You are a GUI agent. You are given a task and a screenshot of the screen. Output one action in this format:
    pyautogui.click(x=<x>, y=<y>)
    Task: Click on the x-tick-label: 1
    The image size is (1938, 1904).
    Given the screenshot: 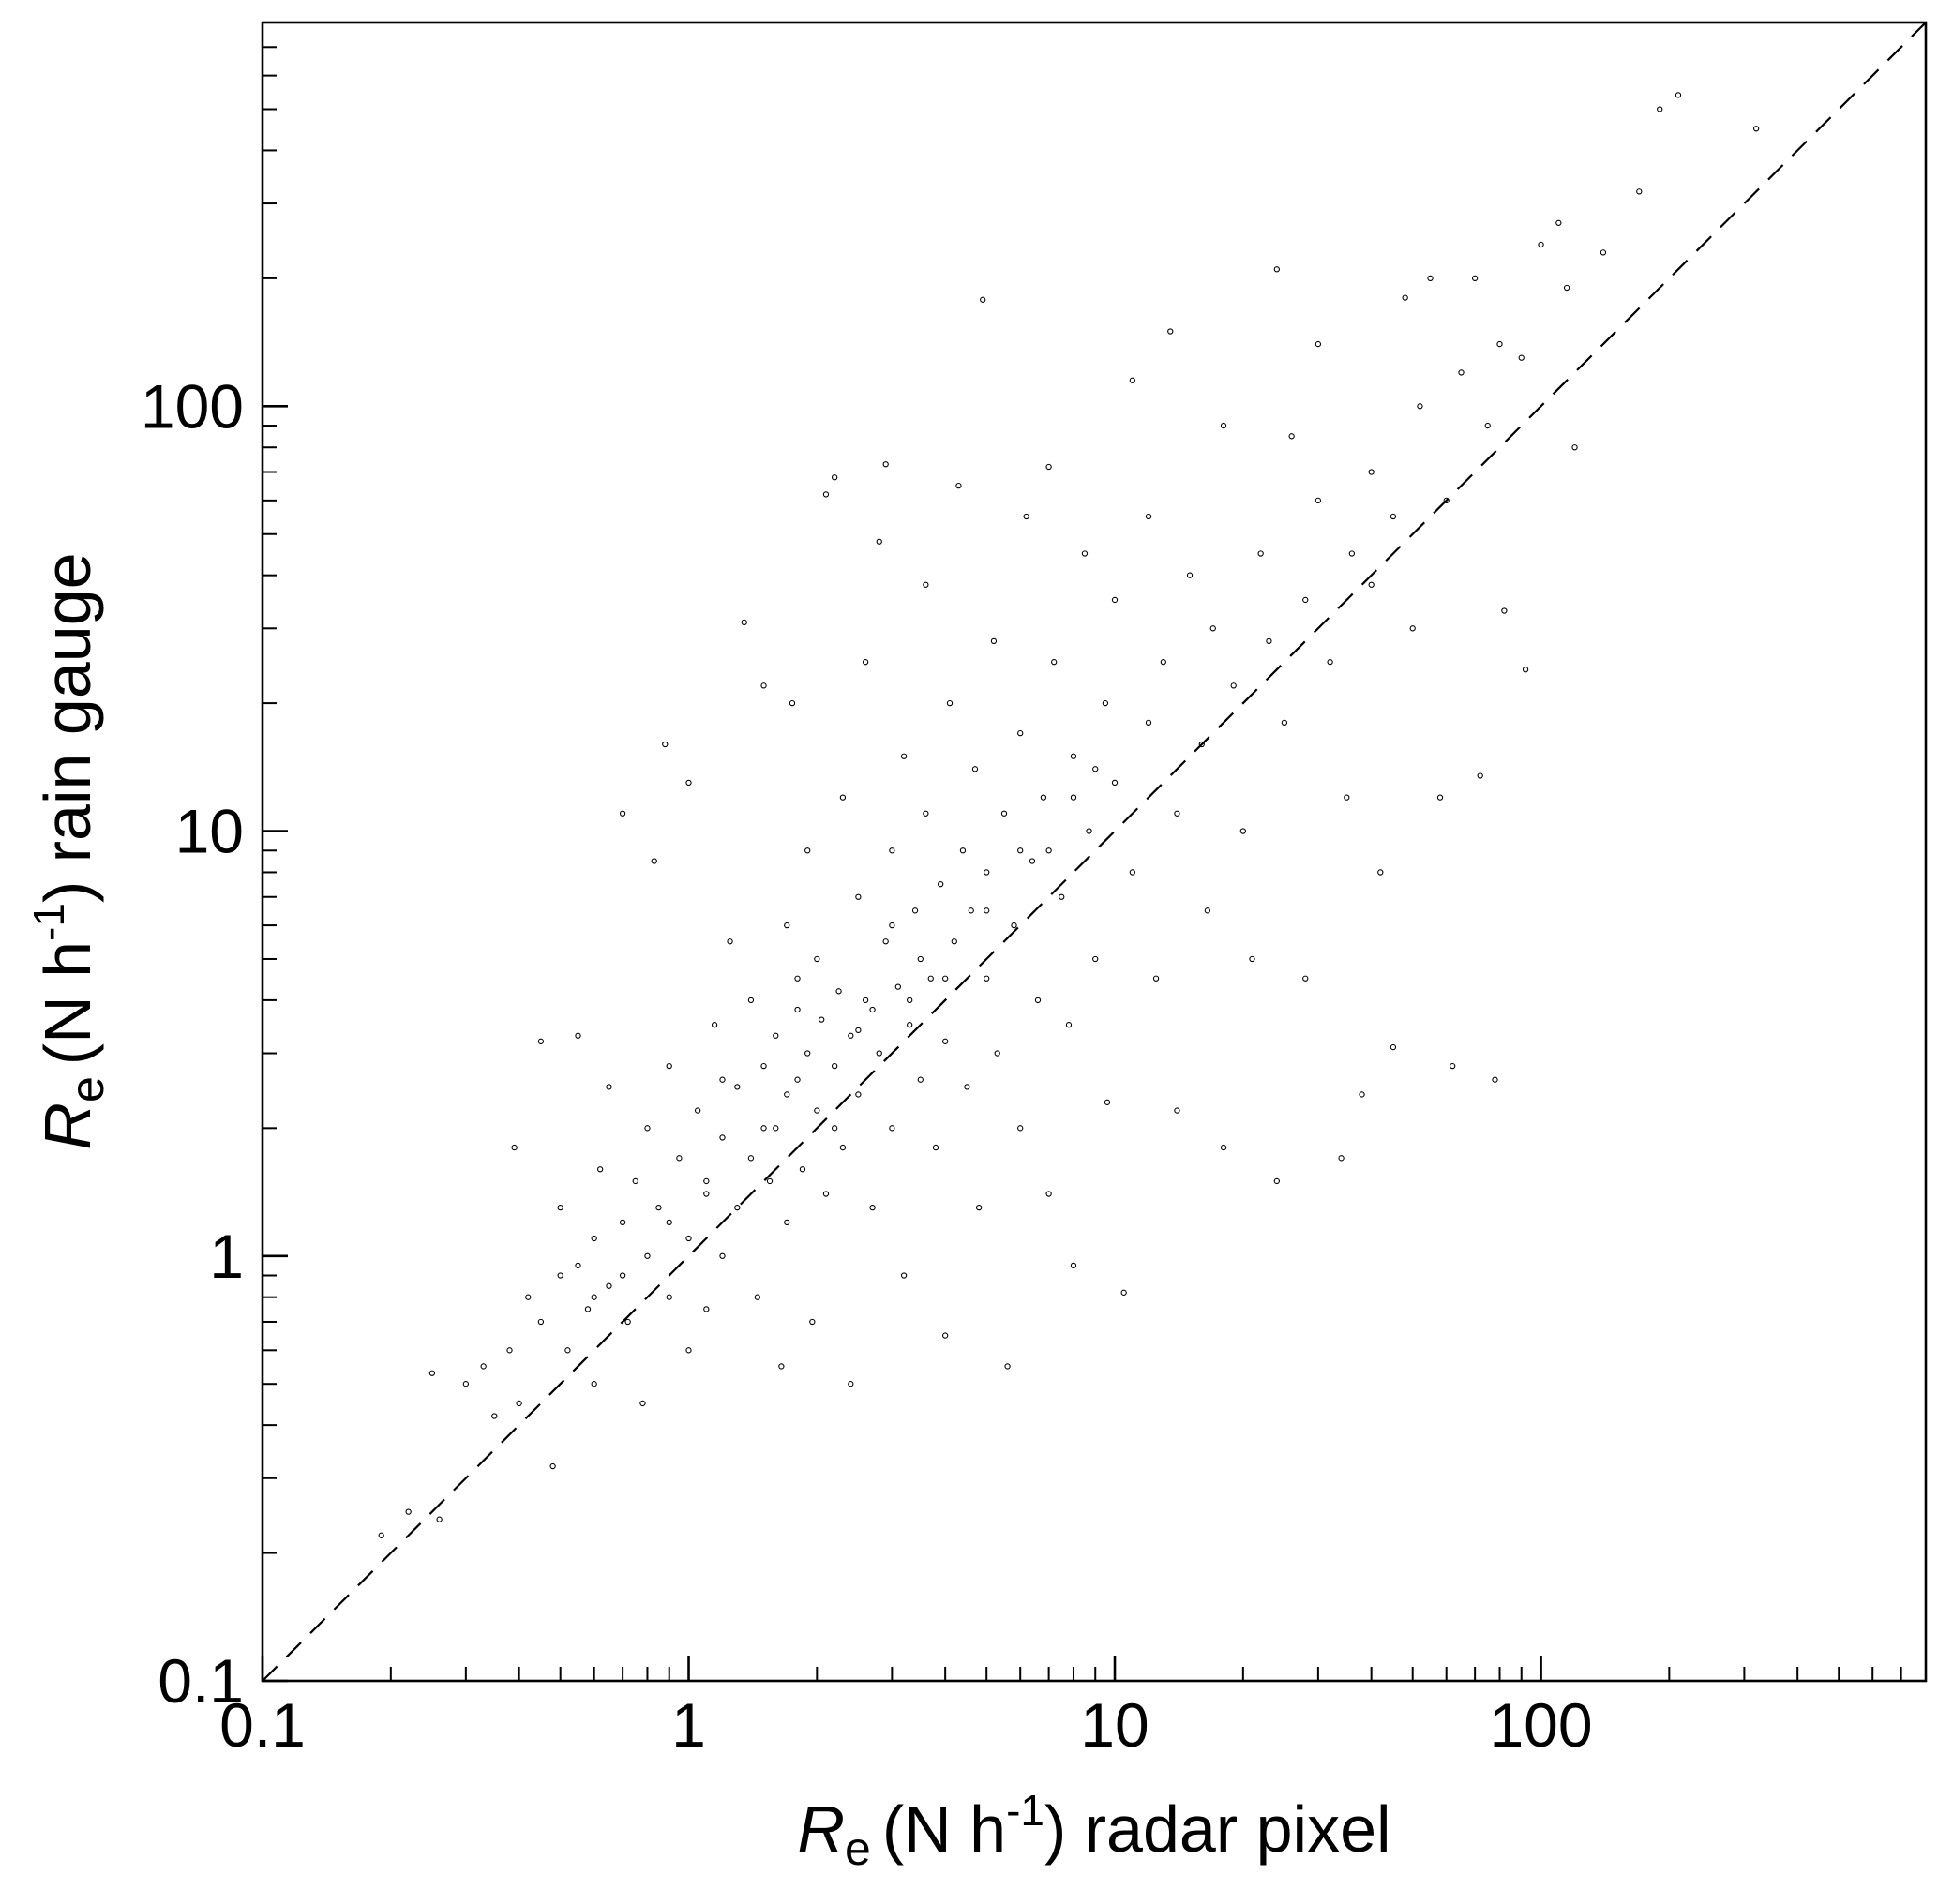 What is the action you would take?
    pyautogui.click(x=689, y=1725)
    